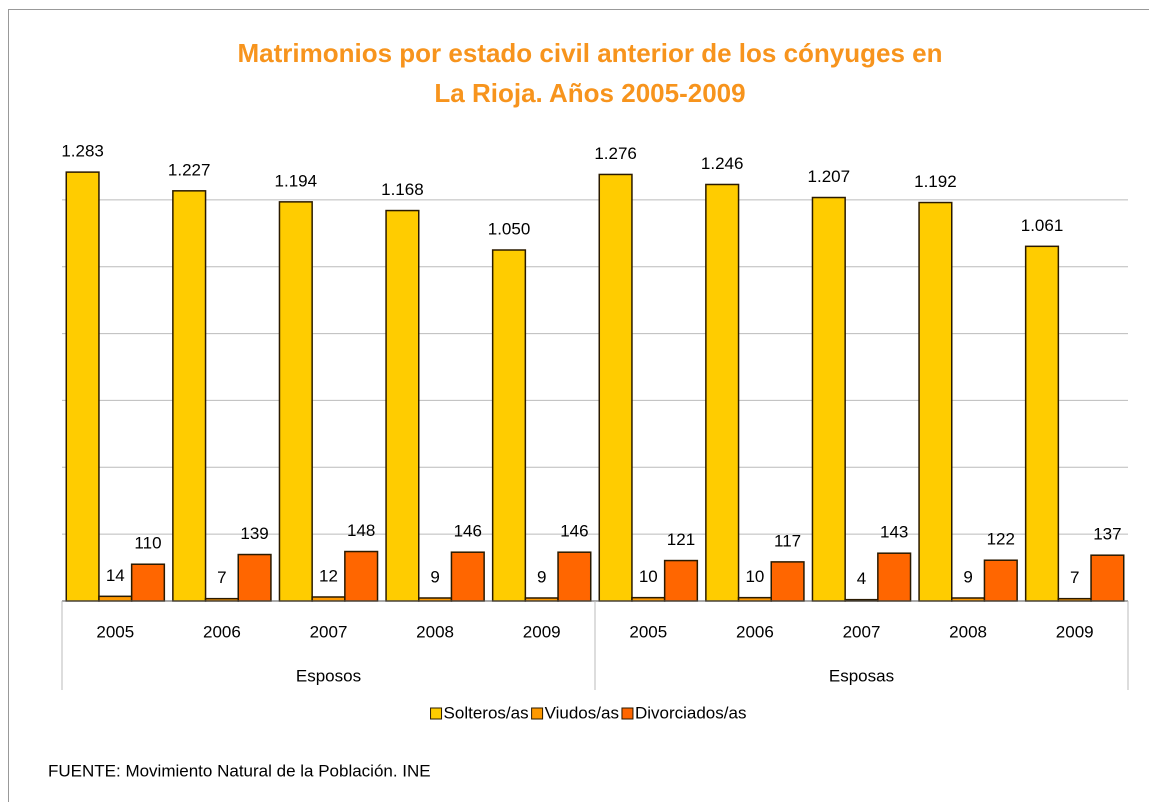 The width and height of the screenshot is (1149, 802). Describe the element at coordinates (722, 163) in the screenshot. I see `data-label: 1.246` at that location.